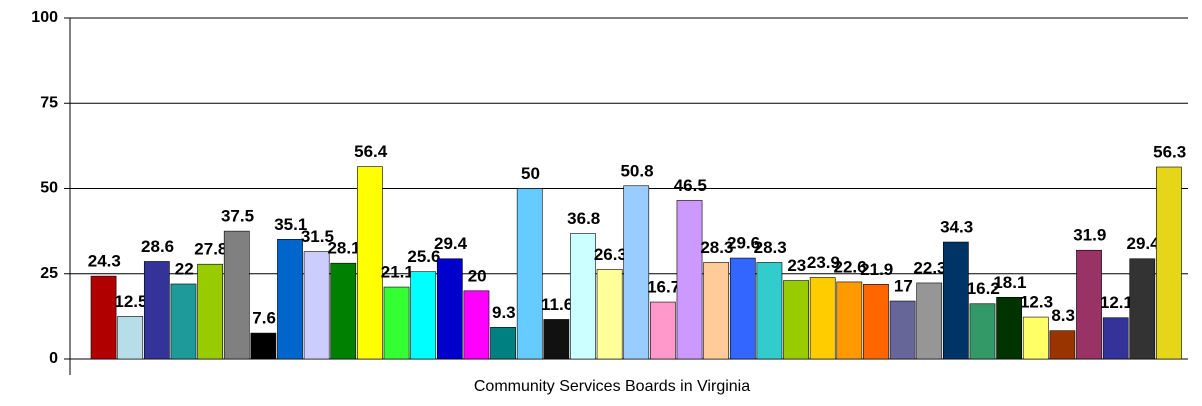 The image size is (1202, 406). I want to click on value-label: 35.1, so click(290, 224).